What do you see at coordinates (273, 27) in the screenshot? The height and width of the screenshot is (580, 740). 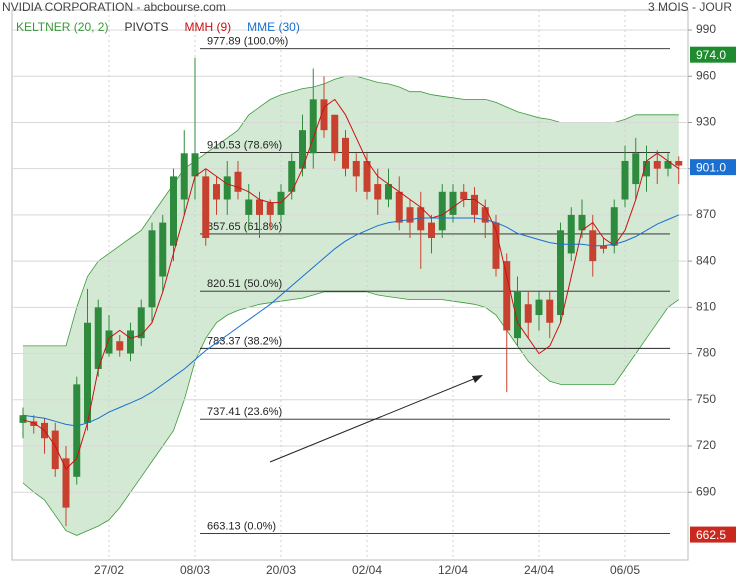 I see `legend-entry: MME (30)` at bounding box center [273, 27].